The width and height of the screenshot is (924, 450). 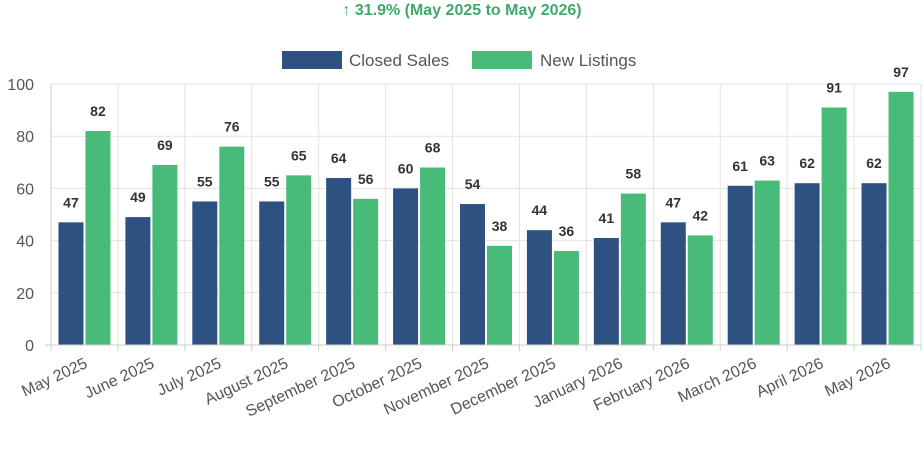 What do you see at coordinates (433, 148) in the screenshot?
I see `bar-value-label: 68` at bounding box center [433, 148].